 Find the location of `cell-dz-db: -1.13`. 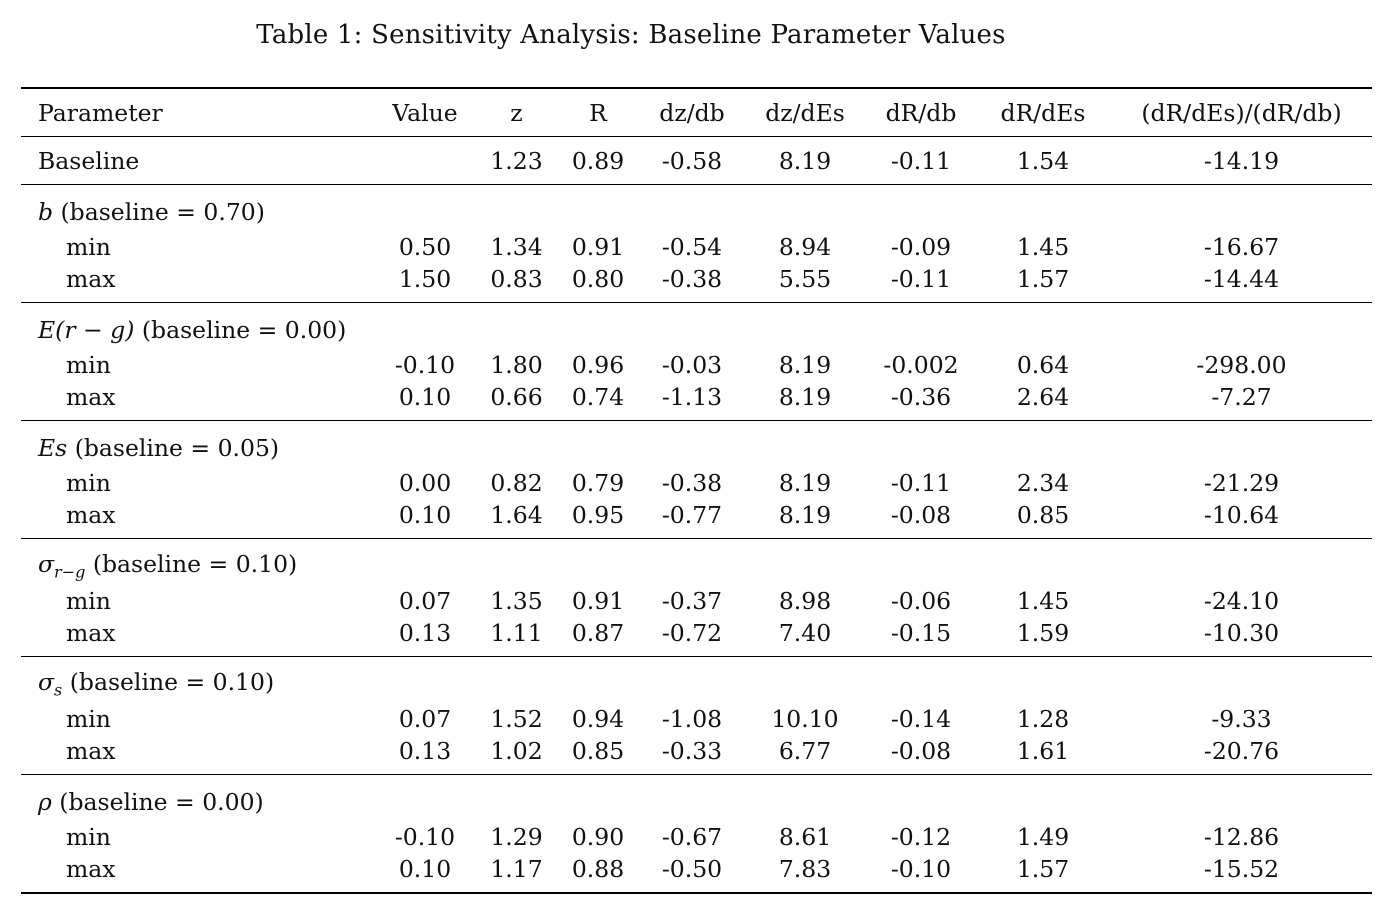

cell-dz-db: -1.13 is located at coordinates (692, 396).